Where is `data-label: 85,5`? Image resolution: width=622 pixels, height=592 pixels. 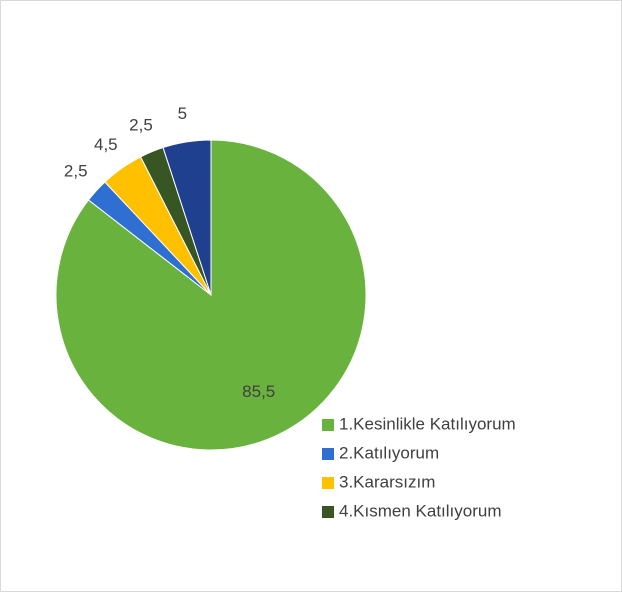
data-label: 85,5 is located at coordinates (258, 391).